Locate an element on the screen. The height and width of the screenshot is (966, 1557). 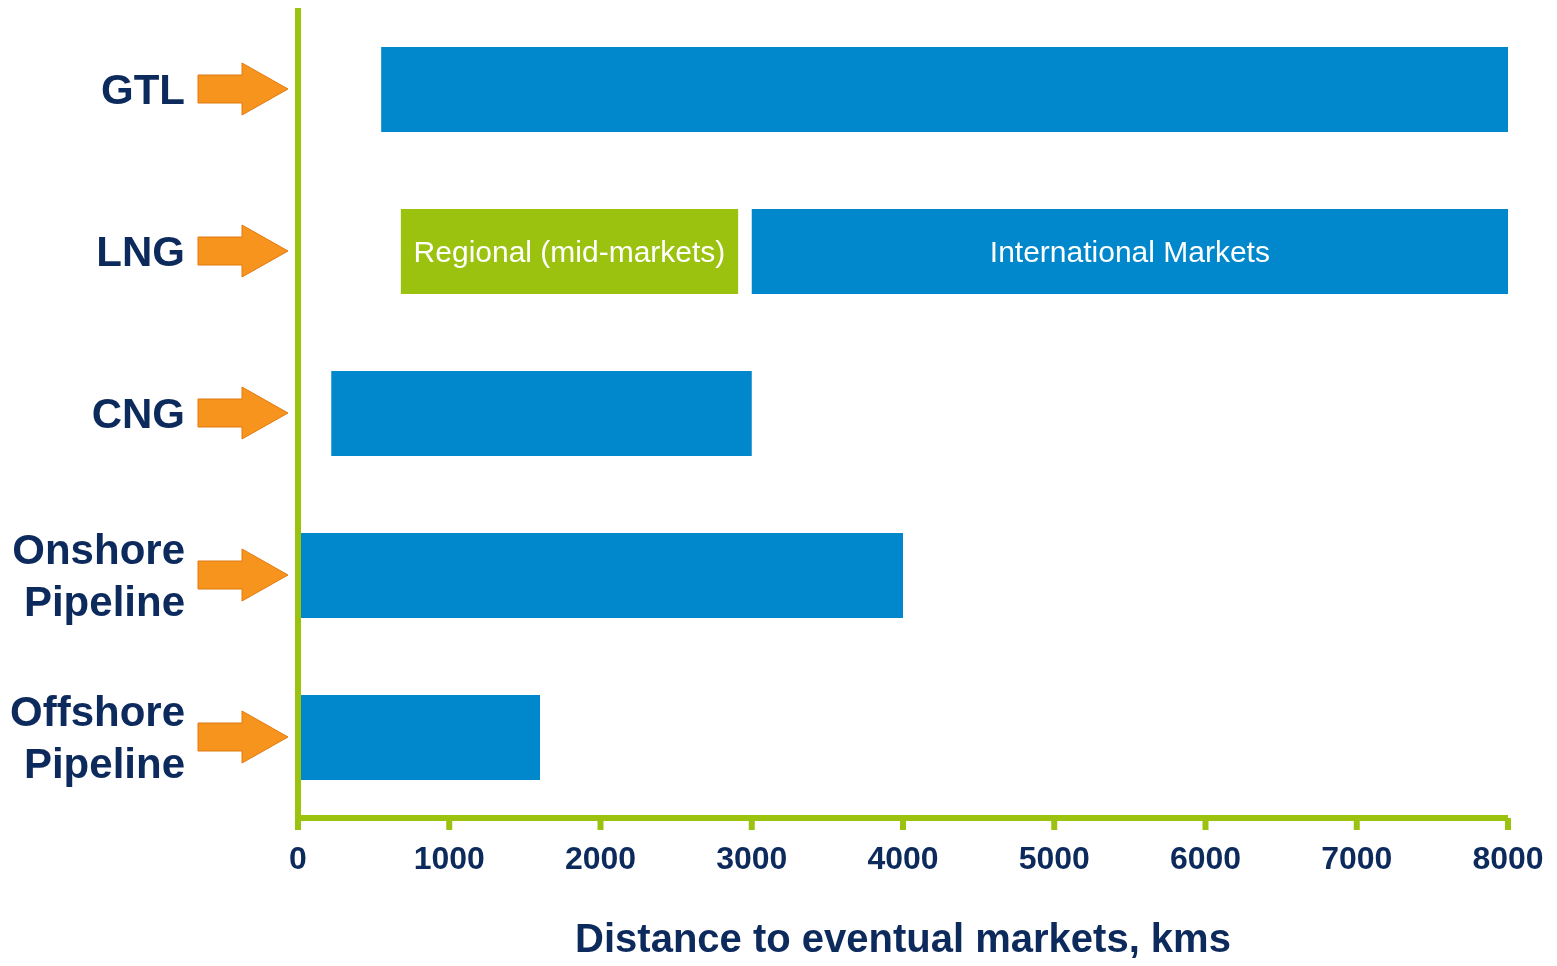
y-tick-label: LNG is located at coordinates (140, 251).